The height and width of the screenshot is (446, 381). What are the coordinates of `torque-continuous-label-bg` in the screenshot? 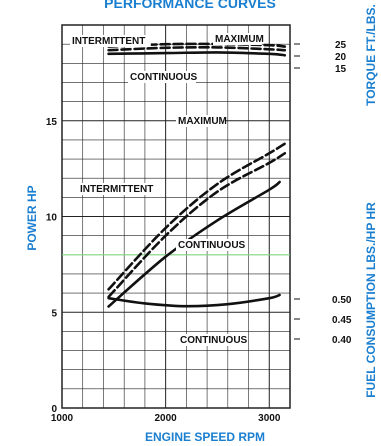 It's located at (162, 77).